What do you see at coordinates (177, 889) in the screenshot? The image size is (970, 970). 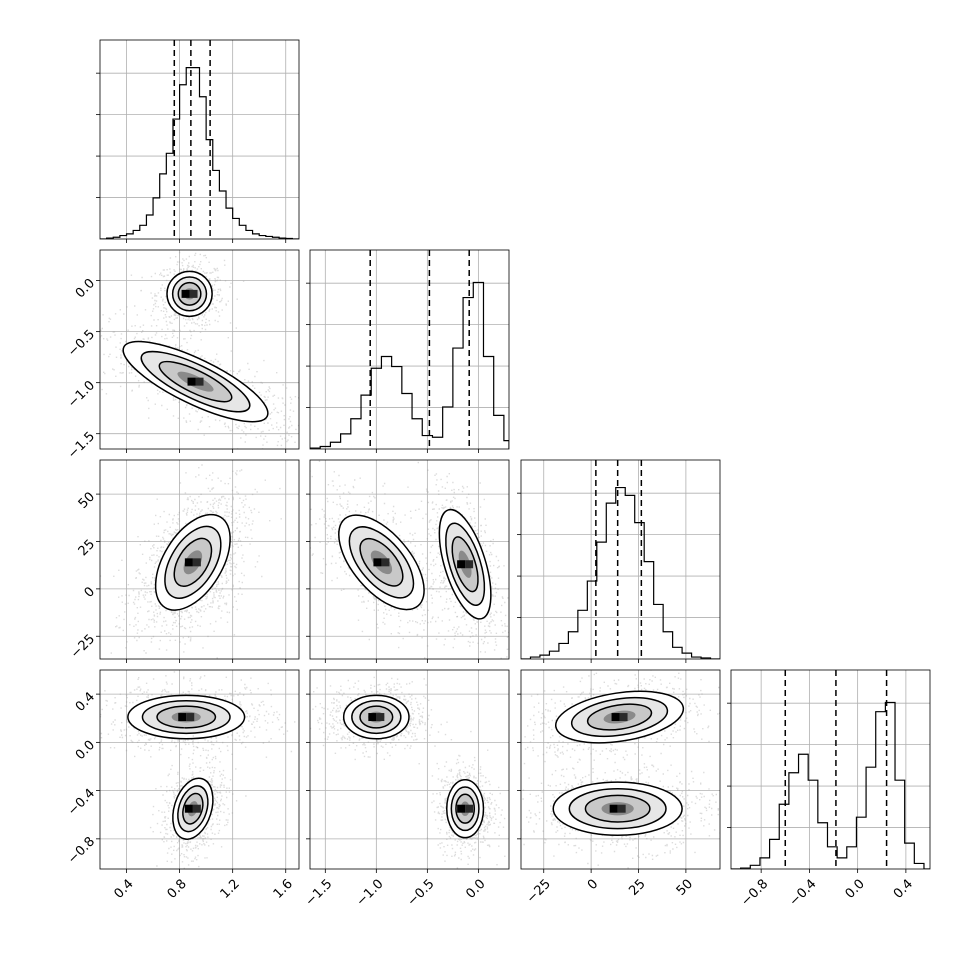 I see `x-tick-label-0-1: 0.8` at bounding box center [177, 889].